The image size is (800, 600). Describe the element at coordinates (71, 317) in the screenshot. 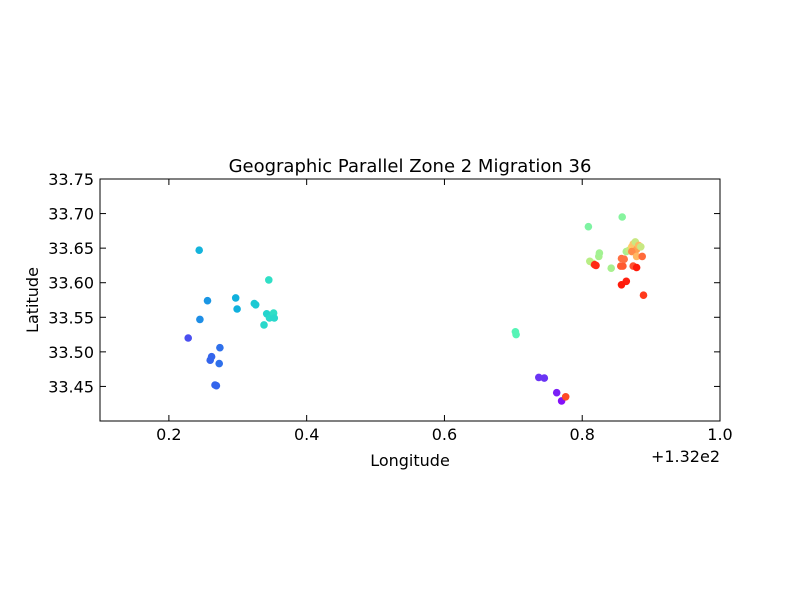

I see `y-tick-label: 33.55` at that location.